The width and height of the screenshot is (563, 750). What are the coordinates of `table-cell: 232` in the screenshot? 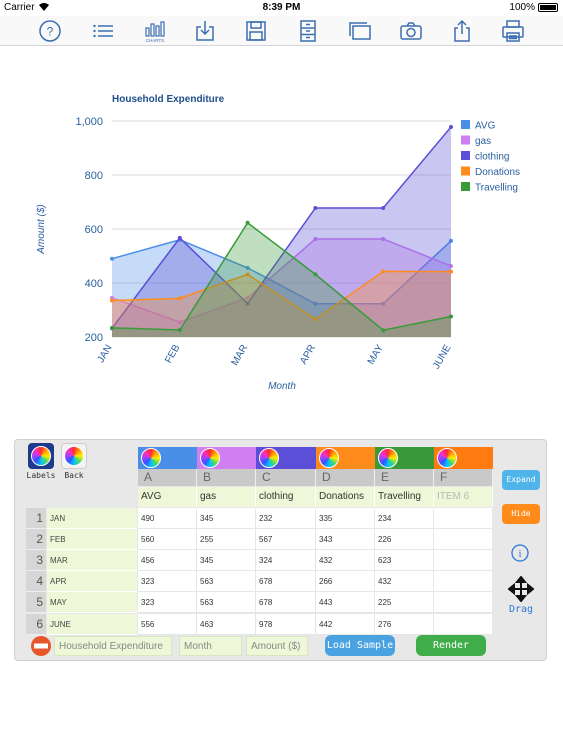 It's located at (286, 518).